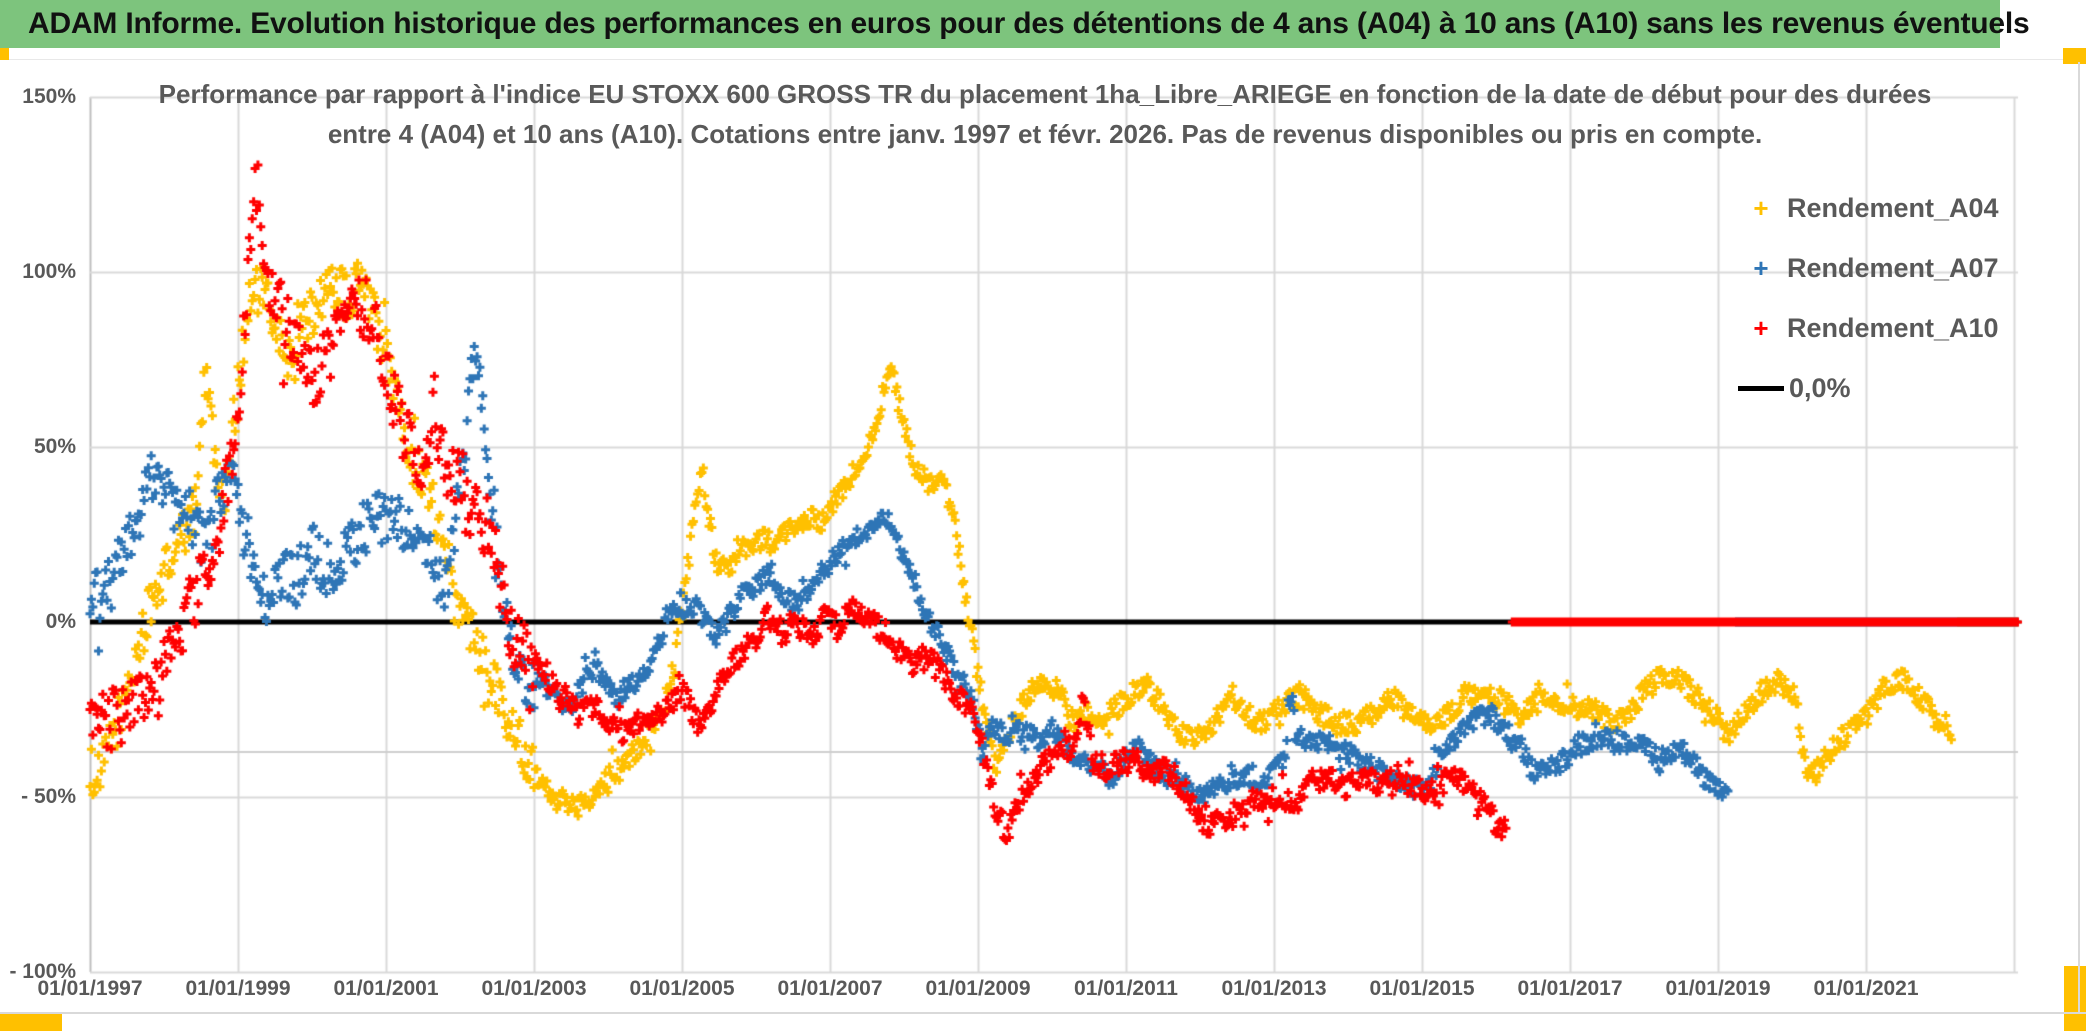 The height and width of the screenshot is (1031, 2086). Describe the element at coordinates (42, 971) in the screenshot. I see `y-axis-tick-label: - 100%` at that location.